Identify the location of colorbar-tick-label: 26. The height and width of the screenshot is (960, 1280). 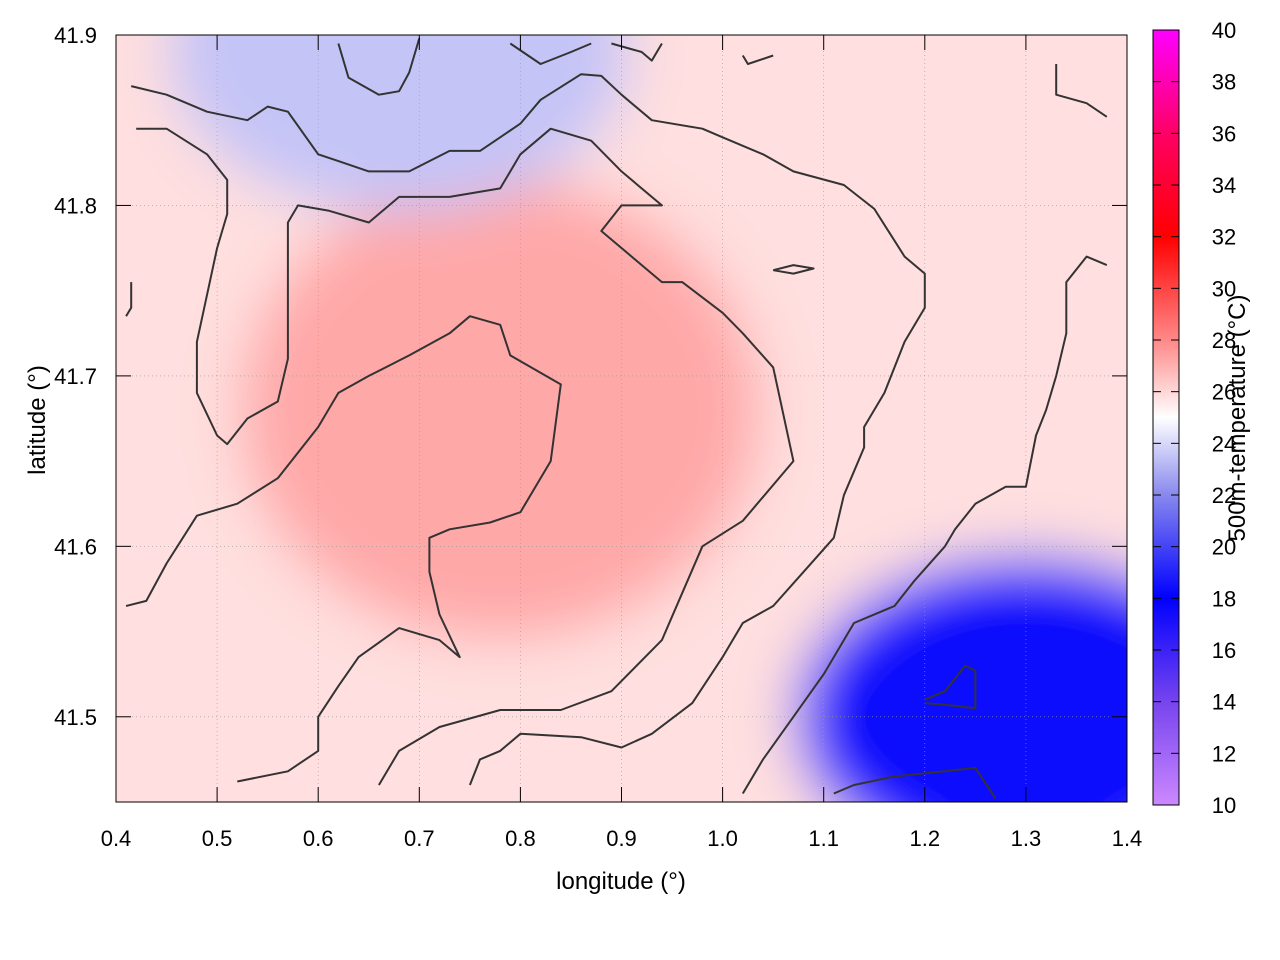
(1224, 392).